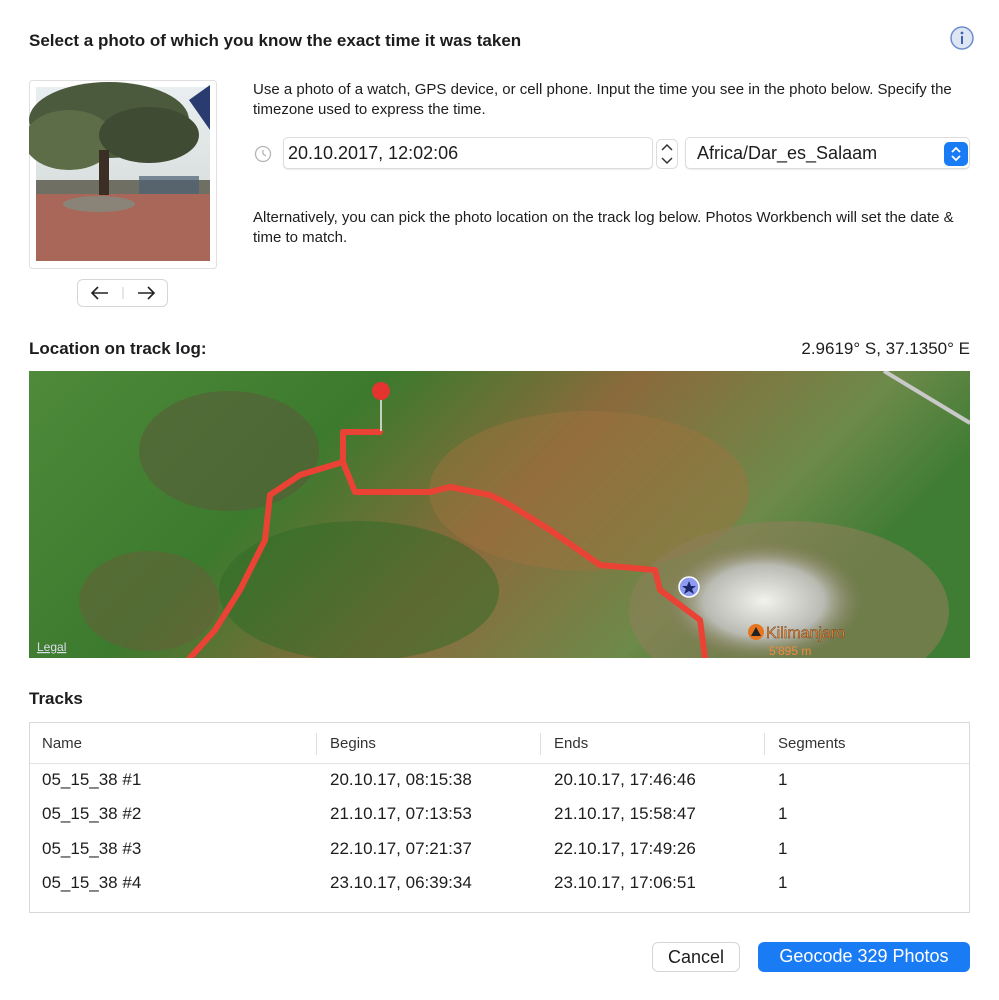  What do you see at coordinates (401, 848) in the screenshot?
I see `track-cell: 22.10.17, 07:21:37` at bounding box center [401, 848].